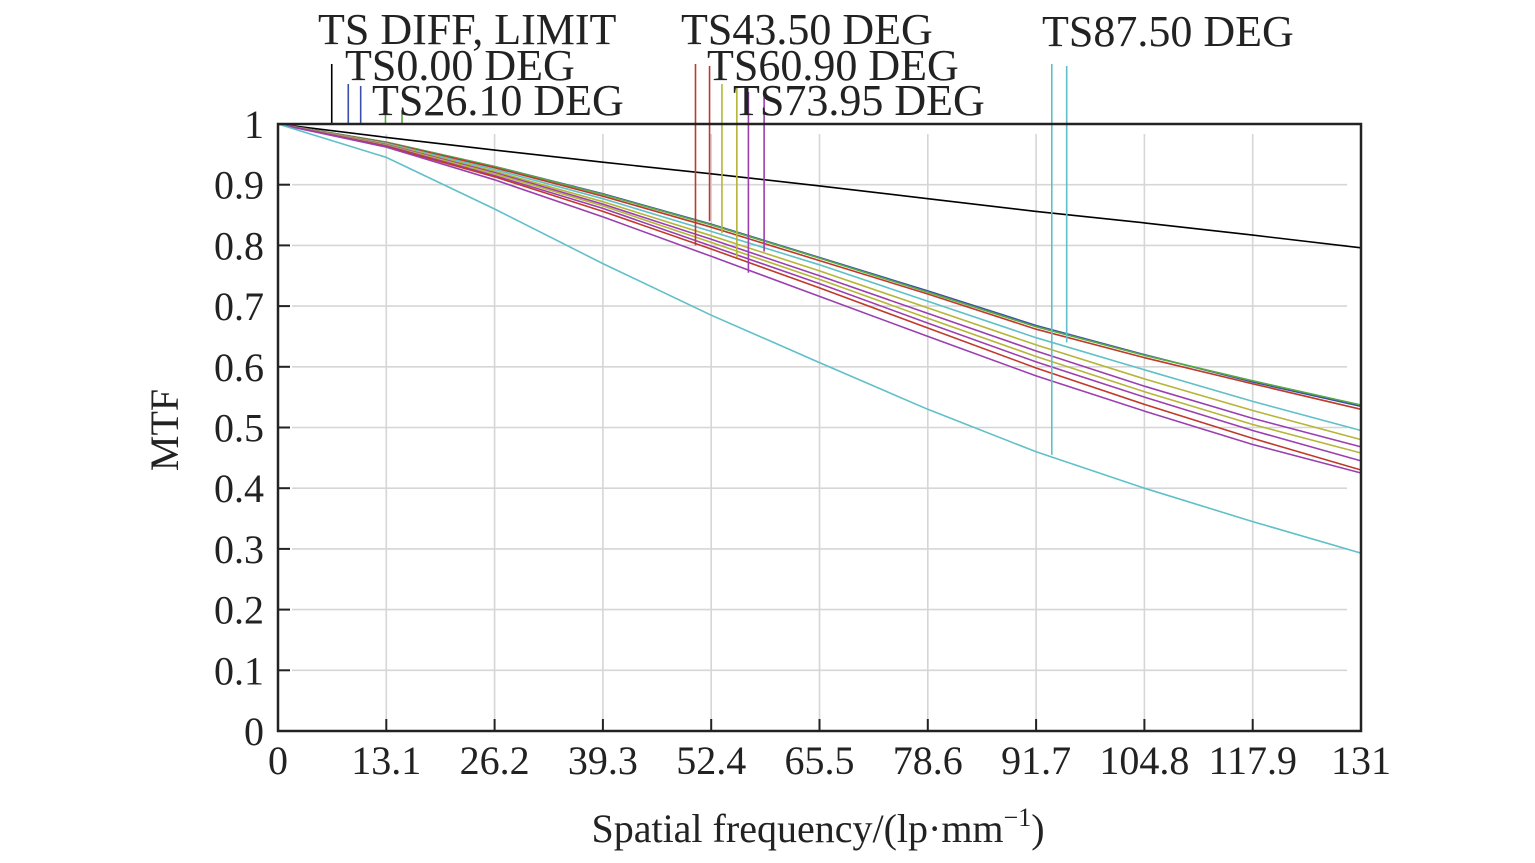 The height and width of the screenshot is (863, 1535). Describe the element at coordinates (239, 245) in the screenshot. I see `y-tick-label: 0.8` at that location.